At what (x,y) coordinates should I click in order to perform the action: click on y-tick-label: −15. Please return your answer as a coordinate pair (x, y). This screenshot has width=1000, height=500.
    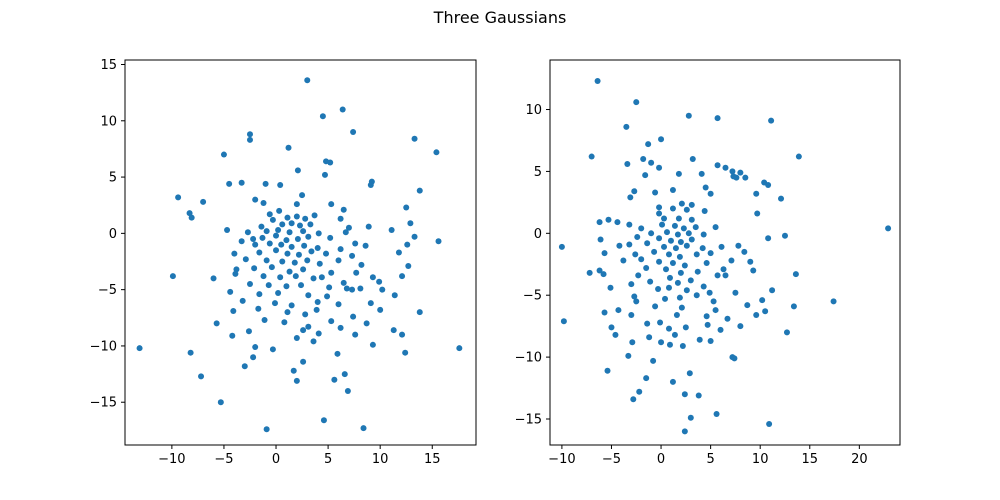
    Looking at the image, I should click on (103, 403).